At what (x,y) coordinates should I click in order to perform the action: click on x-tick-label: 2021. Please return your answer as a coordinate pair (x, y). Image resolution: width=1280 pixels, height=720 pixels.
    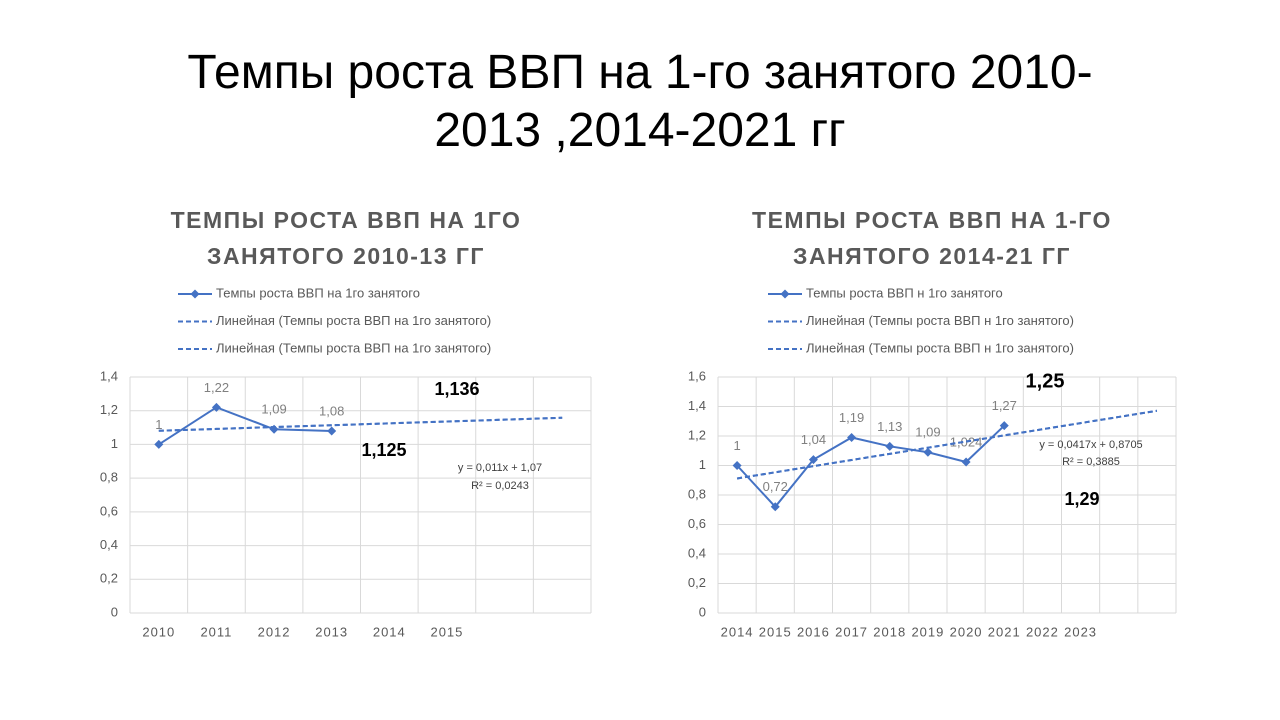
    Looking at the image, I should click on (1004, 631).